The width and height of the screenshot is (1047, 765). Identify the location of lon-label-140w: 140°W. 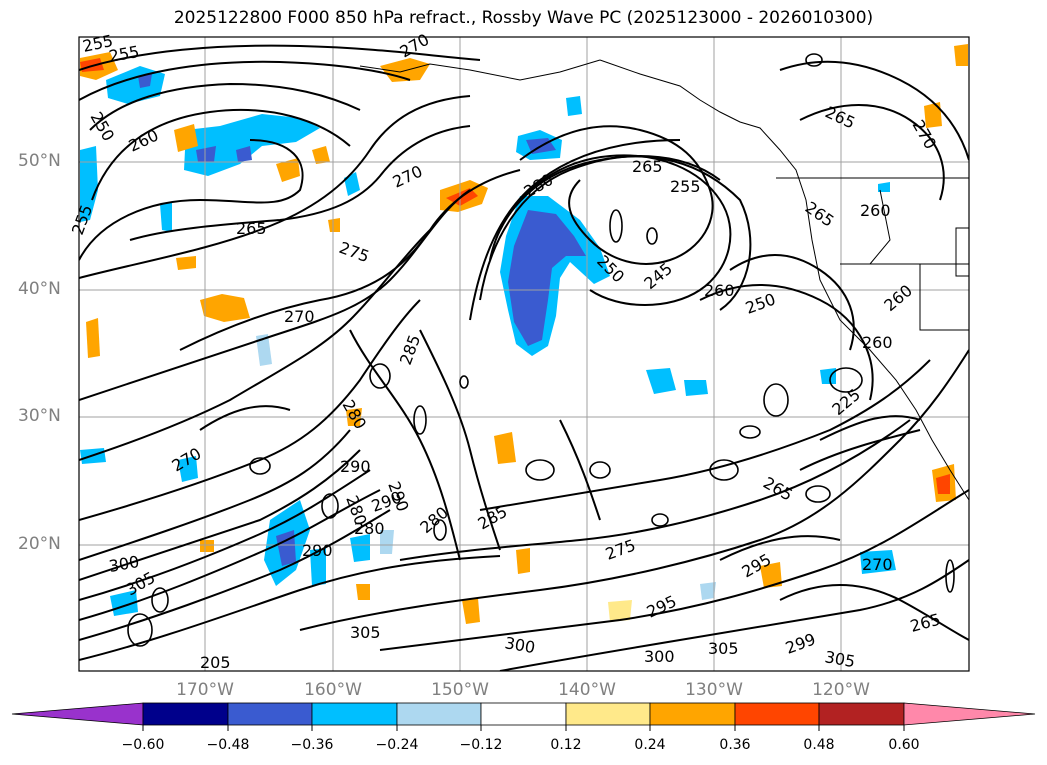
(587, 690).